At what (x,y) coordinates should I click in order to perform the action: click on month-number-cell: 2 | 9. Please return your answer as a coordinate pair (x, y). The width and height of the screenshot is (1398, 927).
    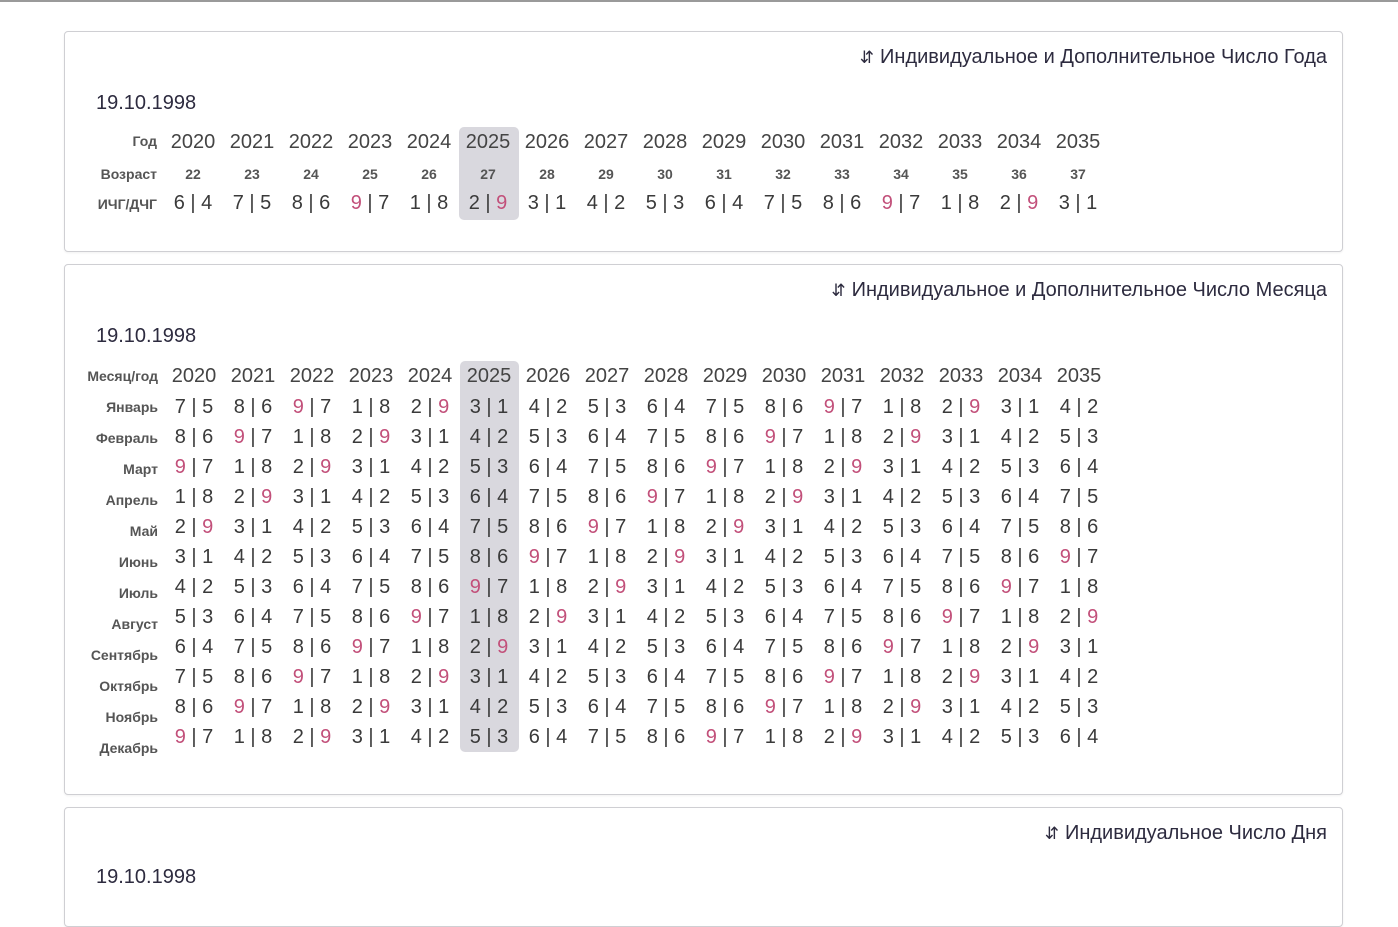
    Looking at the image, I should click on (253, 497).